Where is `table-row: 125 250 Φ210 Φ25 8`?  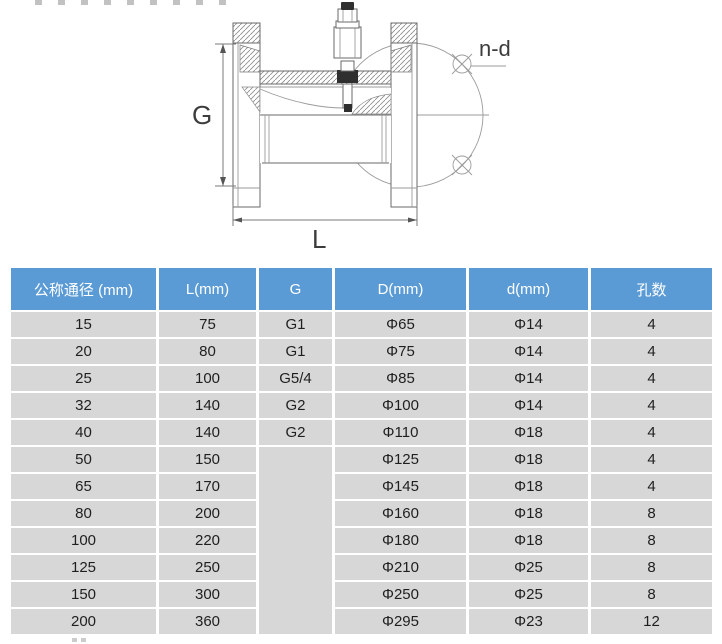 table-row: 125 250 Φ210 Φ25 8 is located at coordinates (361, 567).